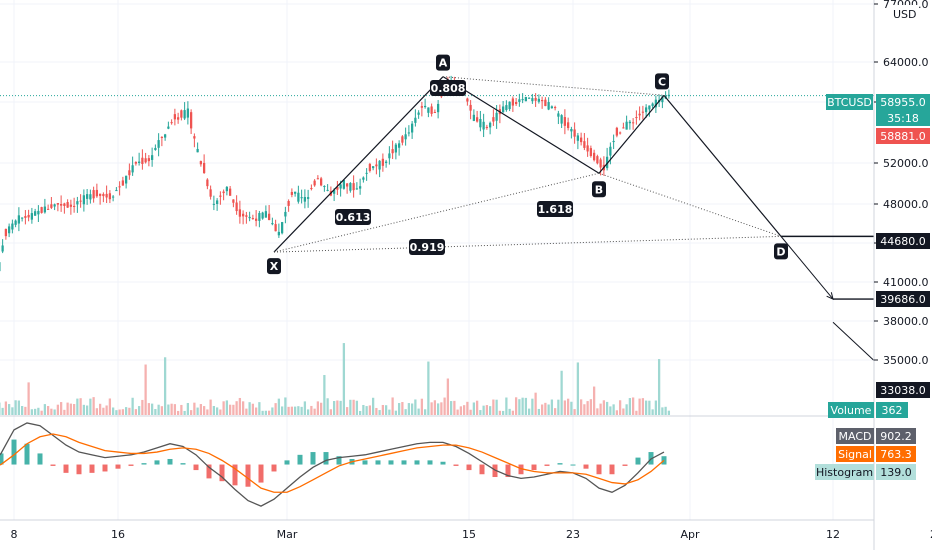  What do you see at coordinates (903, 102) in the screenshot?
I see `current-price-badge-text: 58955.0` at bounding box center [903, 102].